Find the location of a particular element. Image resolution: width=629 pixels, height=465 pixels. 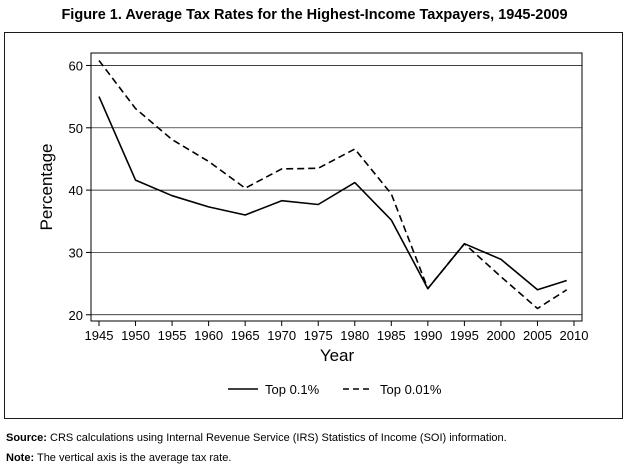

x-tick-label: 2005 is located at coordinates (537, 335).